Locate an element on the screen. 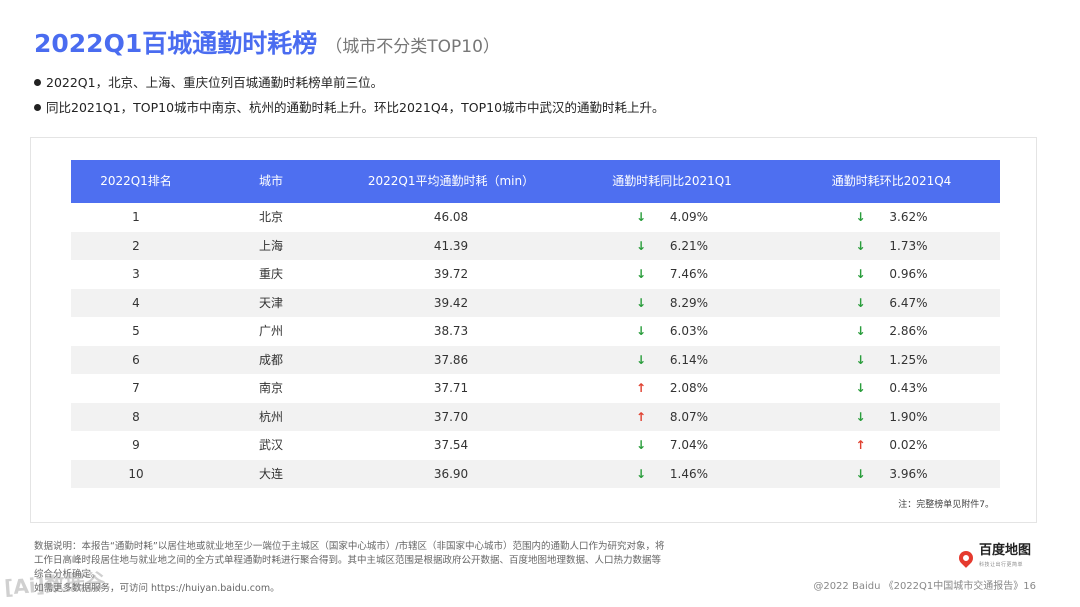 The image size is (1080, 607). cell-qoq: ↑ 0.02% is located at coordinates (891, 445).